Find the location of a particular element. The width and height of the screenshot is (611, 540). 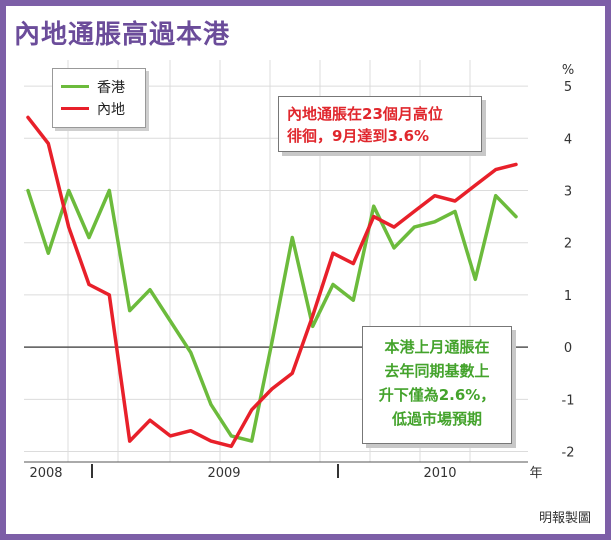

mainland-annotation: 內地通脹在23個月高位 徘徊，9月達到3.6% is located at coordinates (380, 124).